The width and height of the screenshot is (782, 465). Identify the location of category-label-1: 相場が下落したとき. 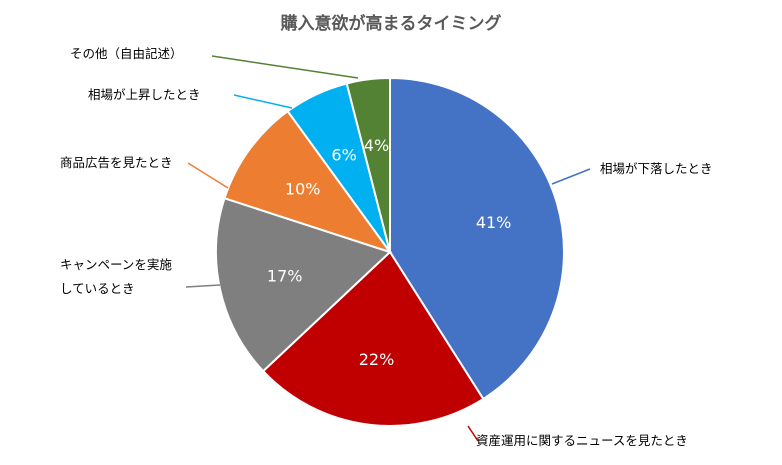
(656, 168).